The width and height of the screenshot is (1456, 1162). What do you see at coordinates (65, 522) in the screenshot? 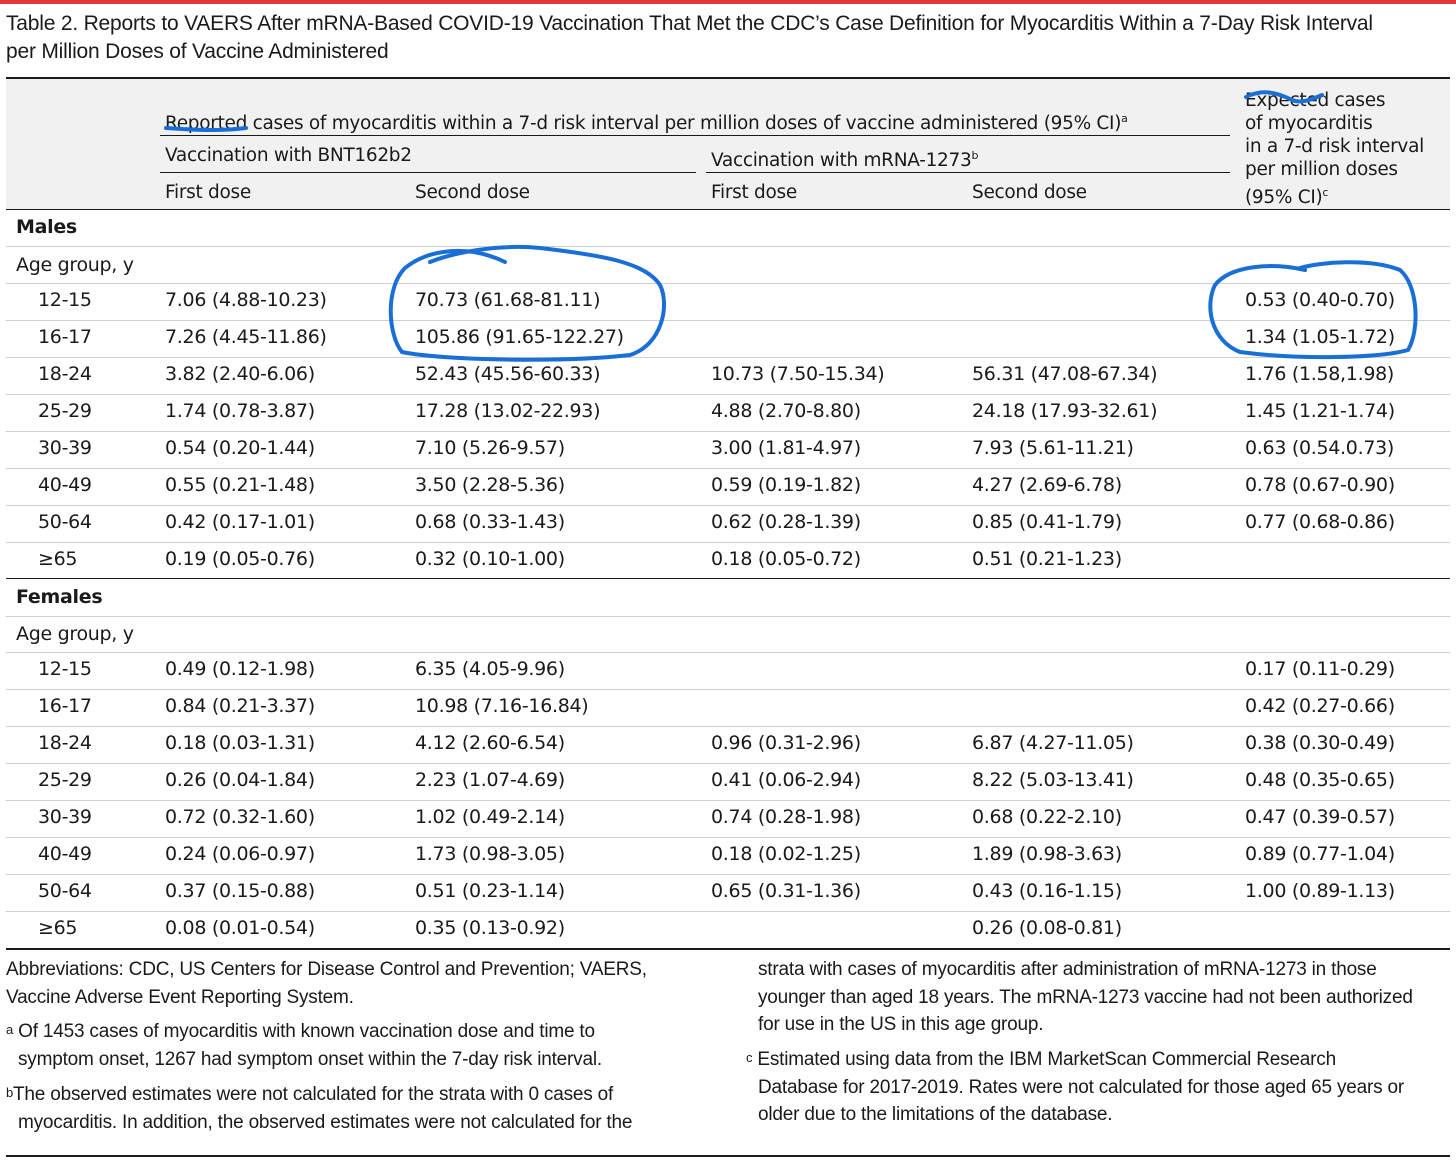
I see `cell-age: 50-64` at bounding box center [65, 522].